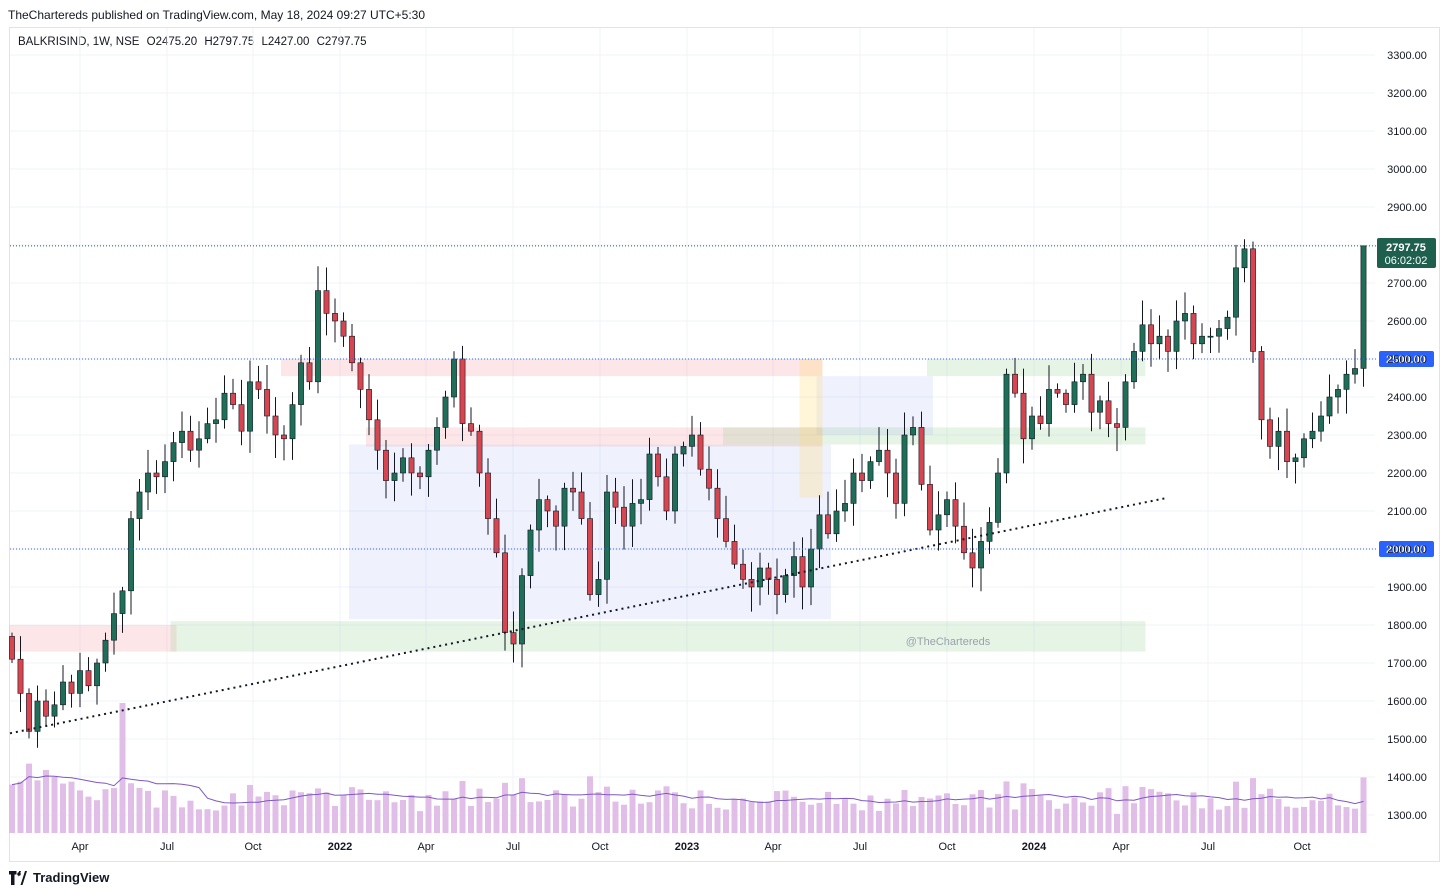  I want to click on price-tick-label: 1800.00, so click(1407, 626).